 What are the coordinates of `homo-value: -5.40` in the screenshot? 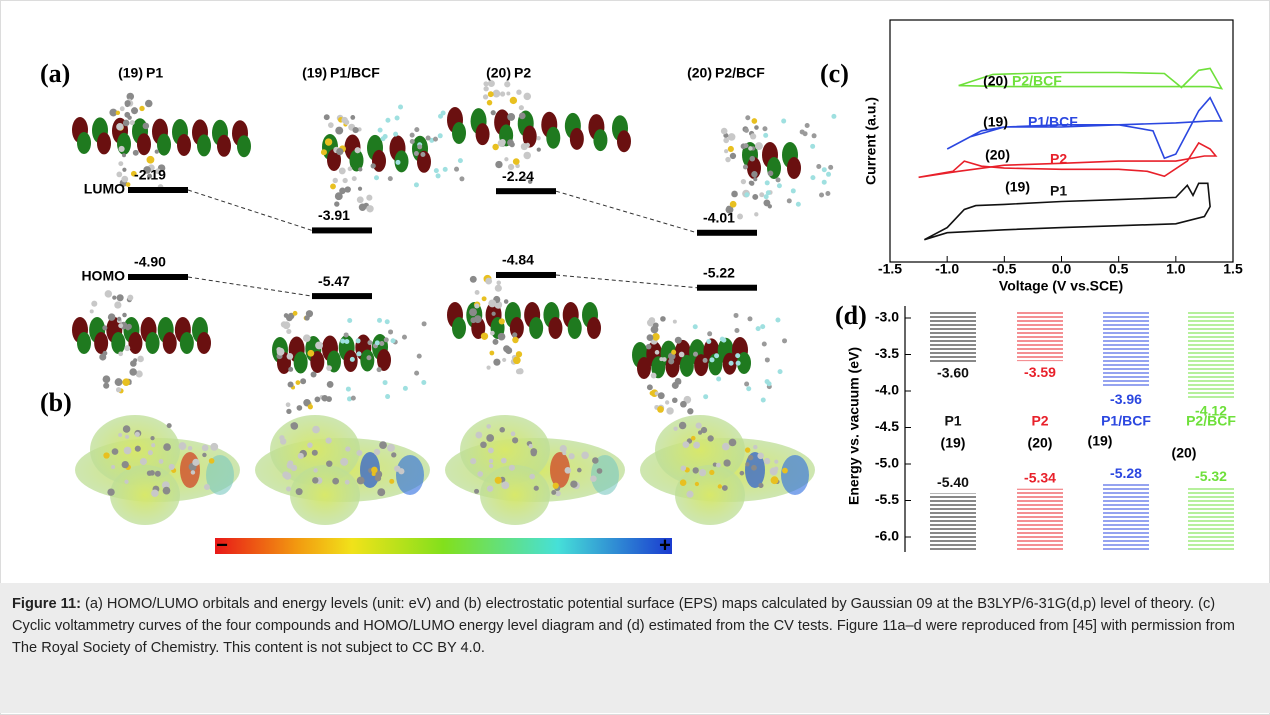 It's located at (953, 482).